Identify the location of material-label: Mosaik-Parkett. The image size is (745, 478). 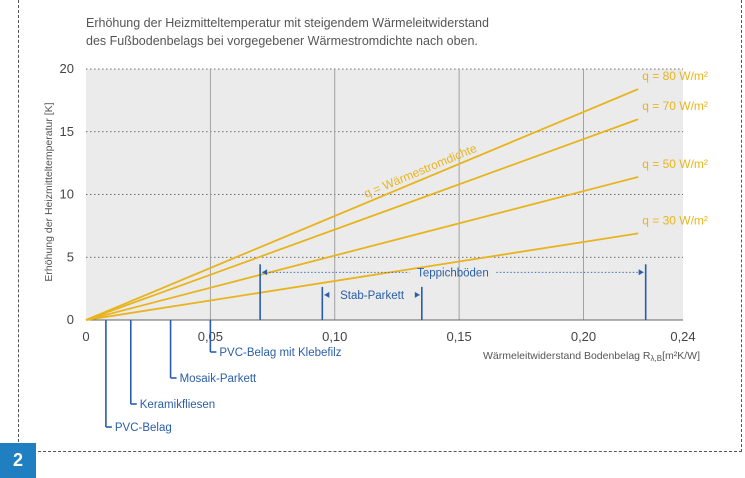
(218, 379).